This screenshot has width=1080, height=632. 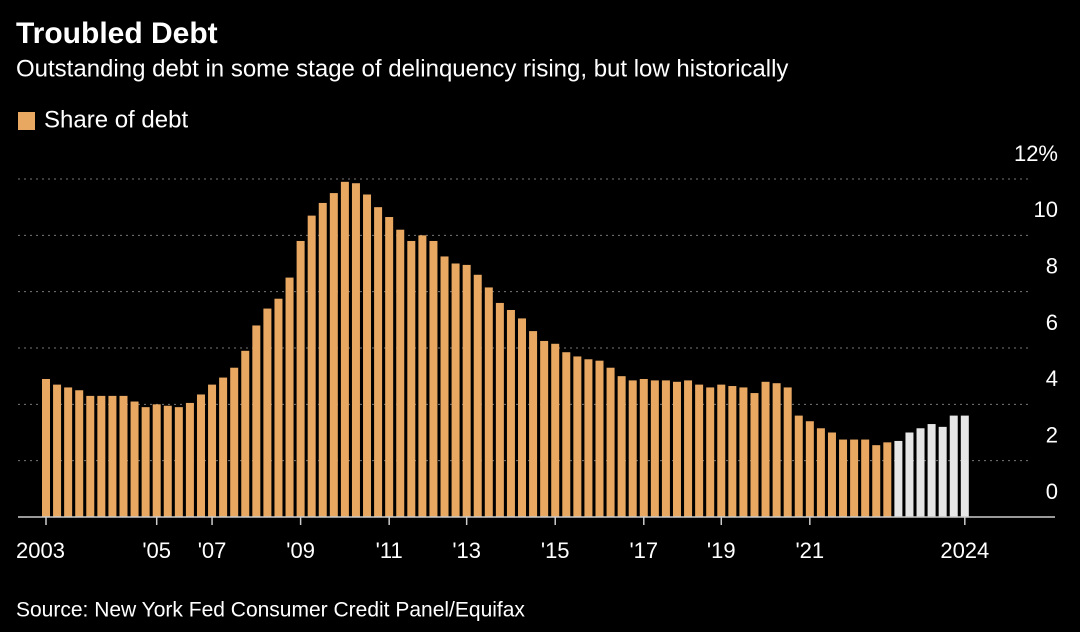 What do you see at coordinates (116, 119) in the screenshot?
I see `legend-label: Share of debt` at bounding box center [116, 119].